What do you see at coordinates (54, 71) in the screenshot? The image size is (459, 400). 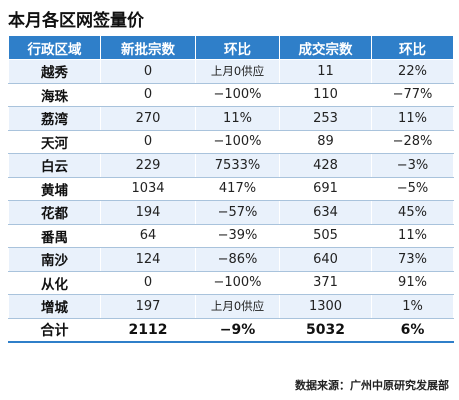 I see `district-cell: 越秀` at bounding box center [54, 71].